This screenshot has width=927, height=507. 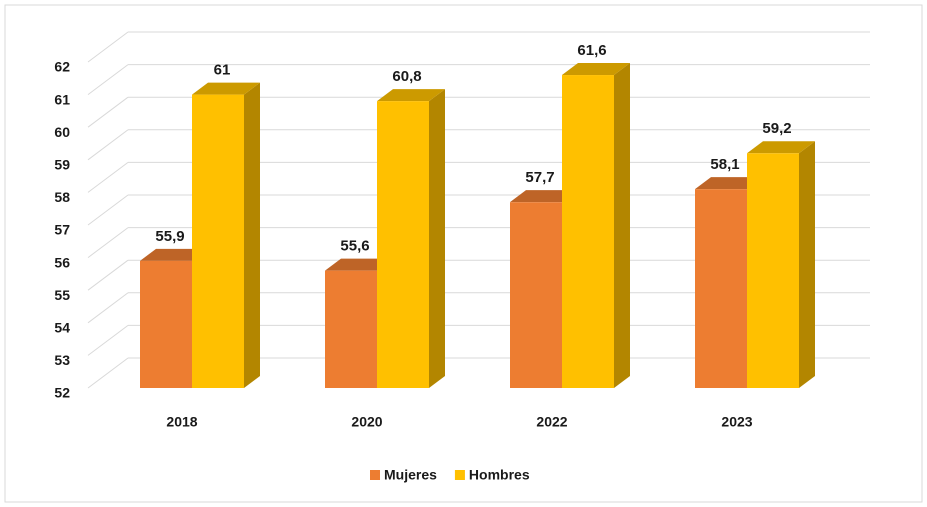 What do you see at coordinates (62, 360) in the screenshot?
I see `y-tick-label: 53` at bounding box center [62, 360].